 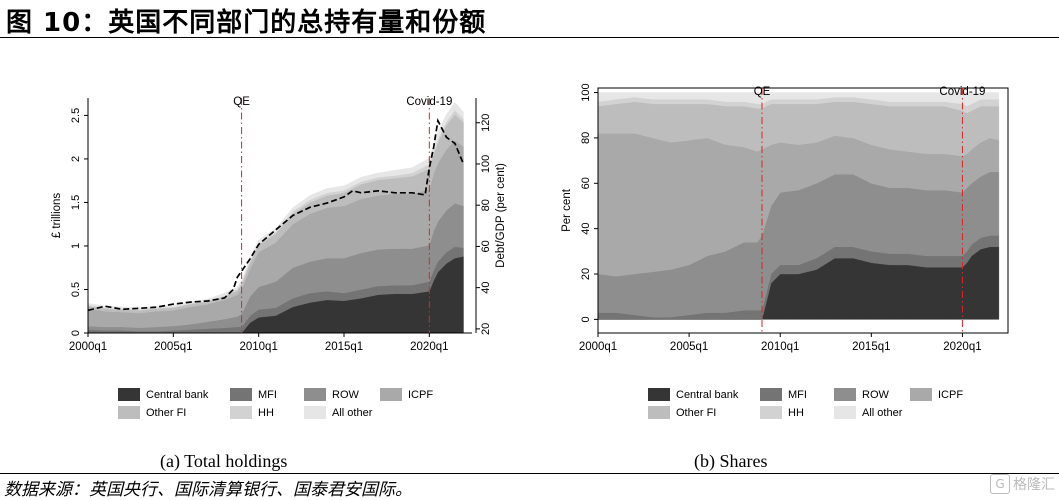 I want to click on caption-total-holdings: (a) Total holdings, so click(x=224, y=461).